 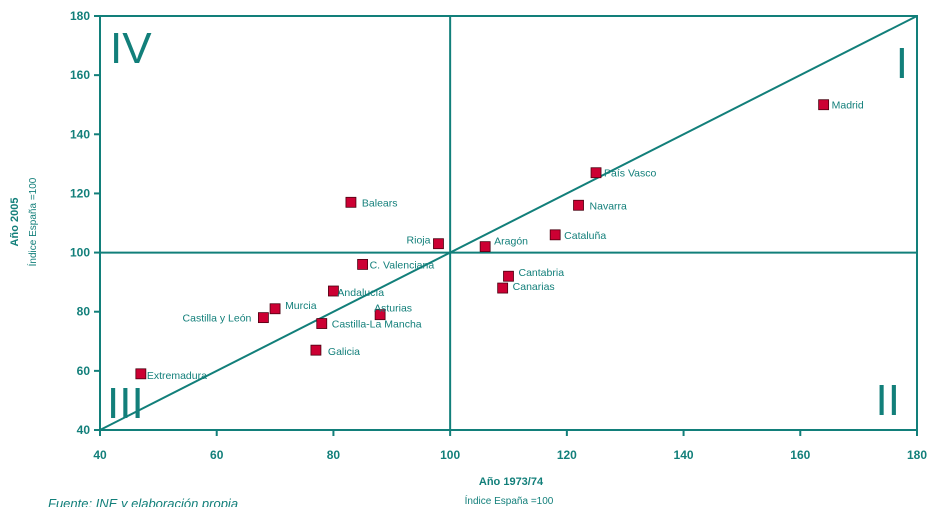 What do you see at coordinates (542, 273) in the screenshot?
I see `point-label: Cantabria` at bounding box center [542, 273].